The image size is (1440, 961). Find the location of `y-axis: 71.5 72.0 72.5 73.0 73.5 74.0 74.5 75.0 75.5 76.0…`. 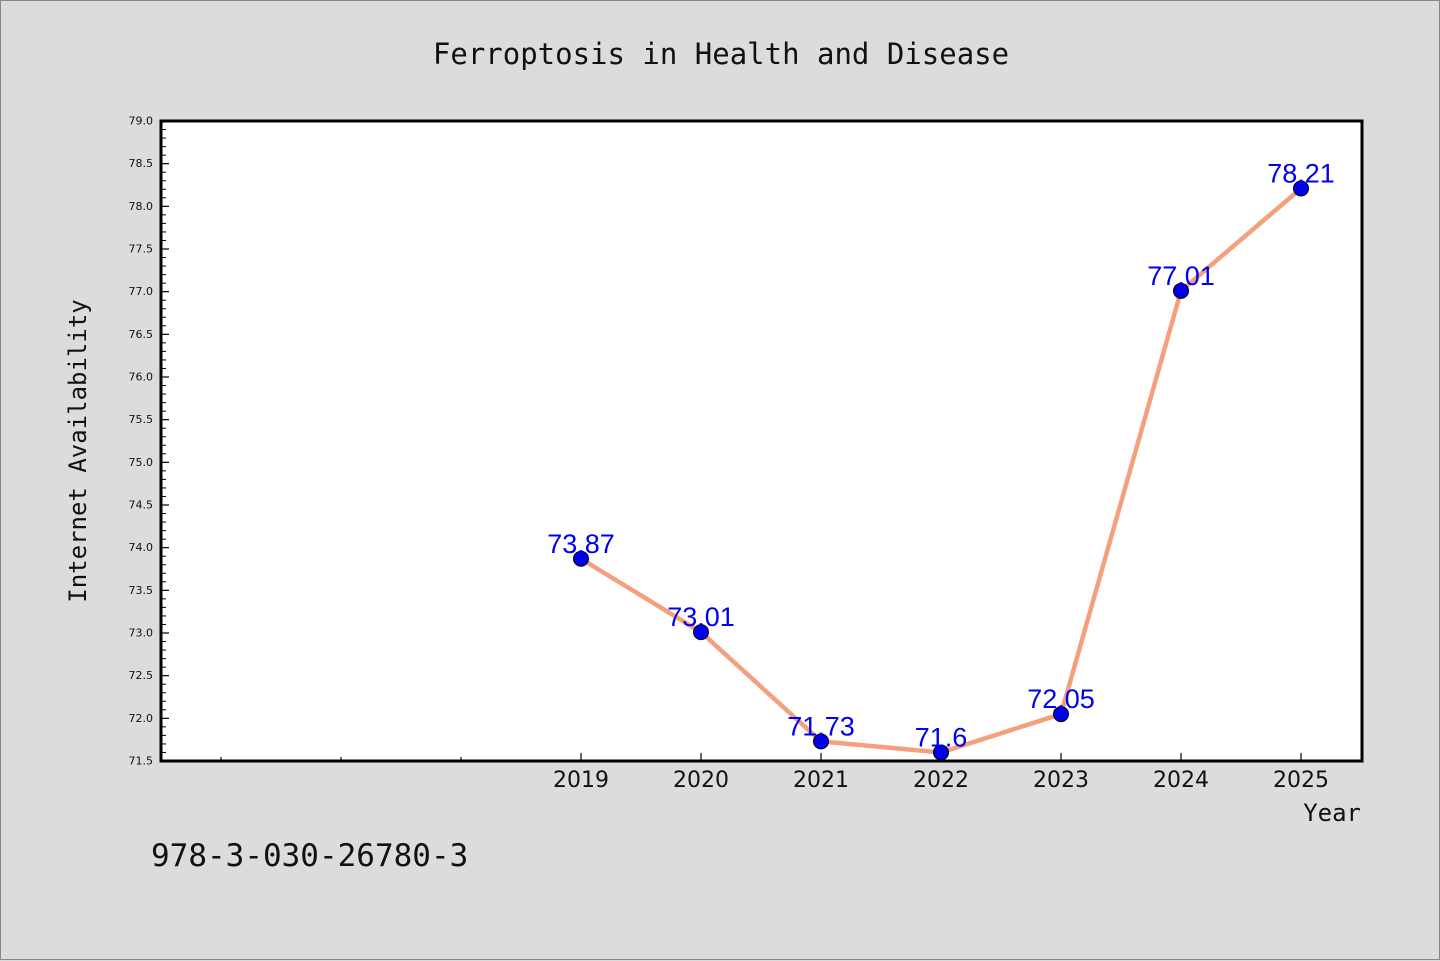

y-axis: 71.5 72.0 72.5 73.0 73.5 74.0 74.5 75.0 75.5 76.0… is located at coordinates (149, 441).